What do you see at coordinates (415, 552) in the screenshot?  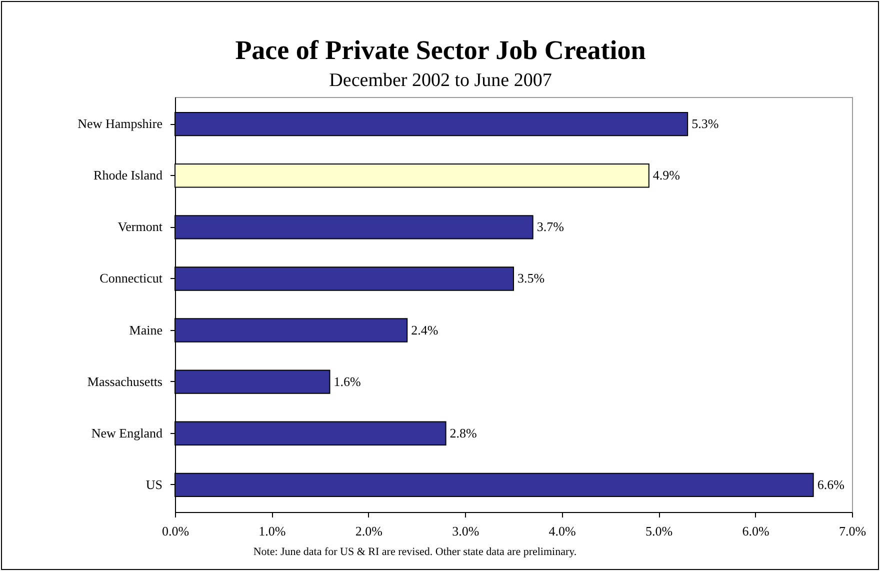 I see `text: Note: June data for US & RI are revised. Other state data are preliminary.` at bounding box center [415, 552].